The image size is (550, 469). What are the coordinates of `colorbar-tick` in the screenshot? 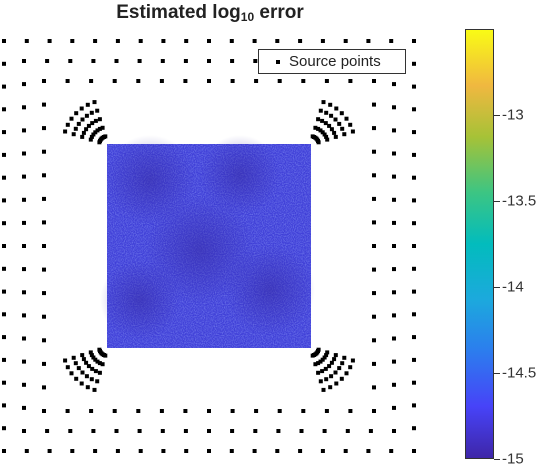 It's located at (497, 459).